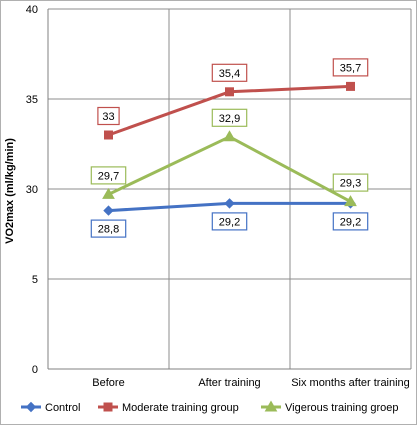  I want to click on y-tick-label: 5, so click(35, 280).